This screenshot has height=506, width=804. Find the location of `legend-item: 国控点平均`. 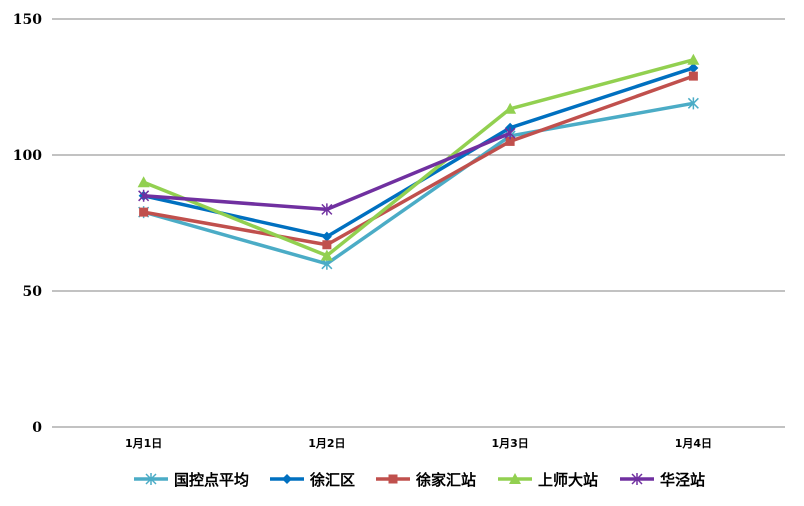

legend-item: 国控点平均 is located at coordinates (191, 480).